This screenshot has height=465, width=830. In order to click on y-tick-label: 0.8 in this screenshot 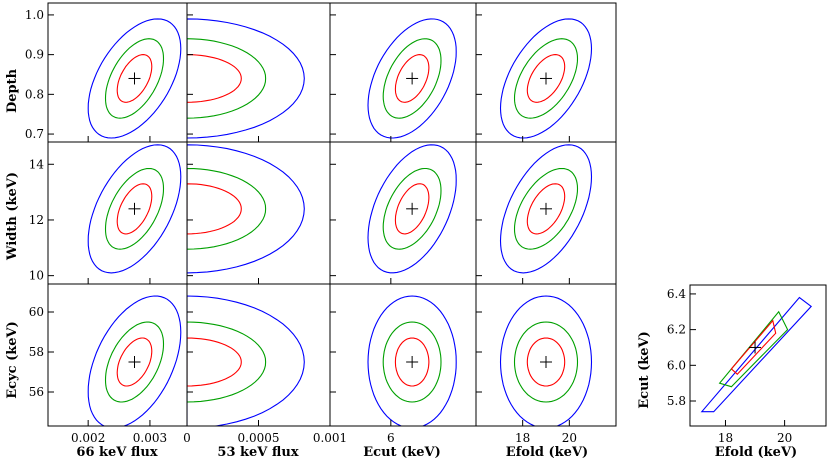, I will do `click(34, 94)`.